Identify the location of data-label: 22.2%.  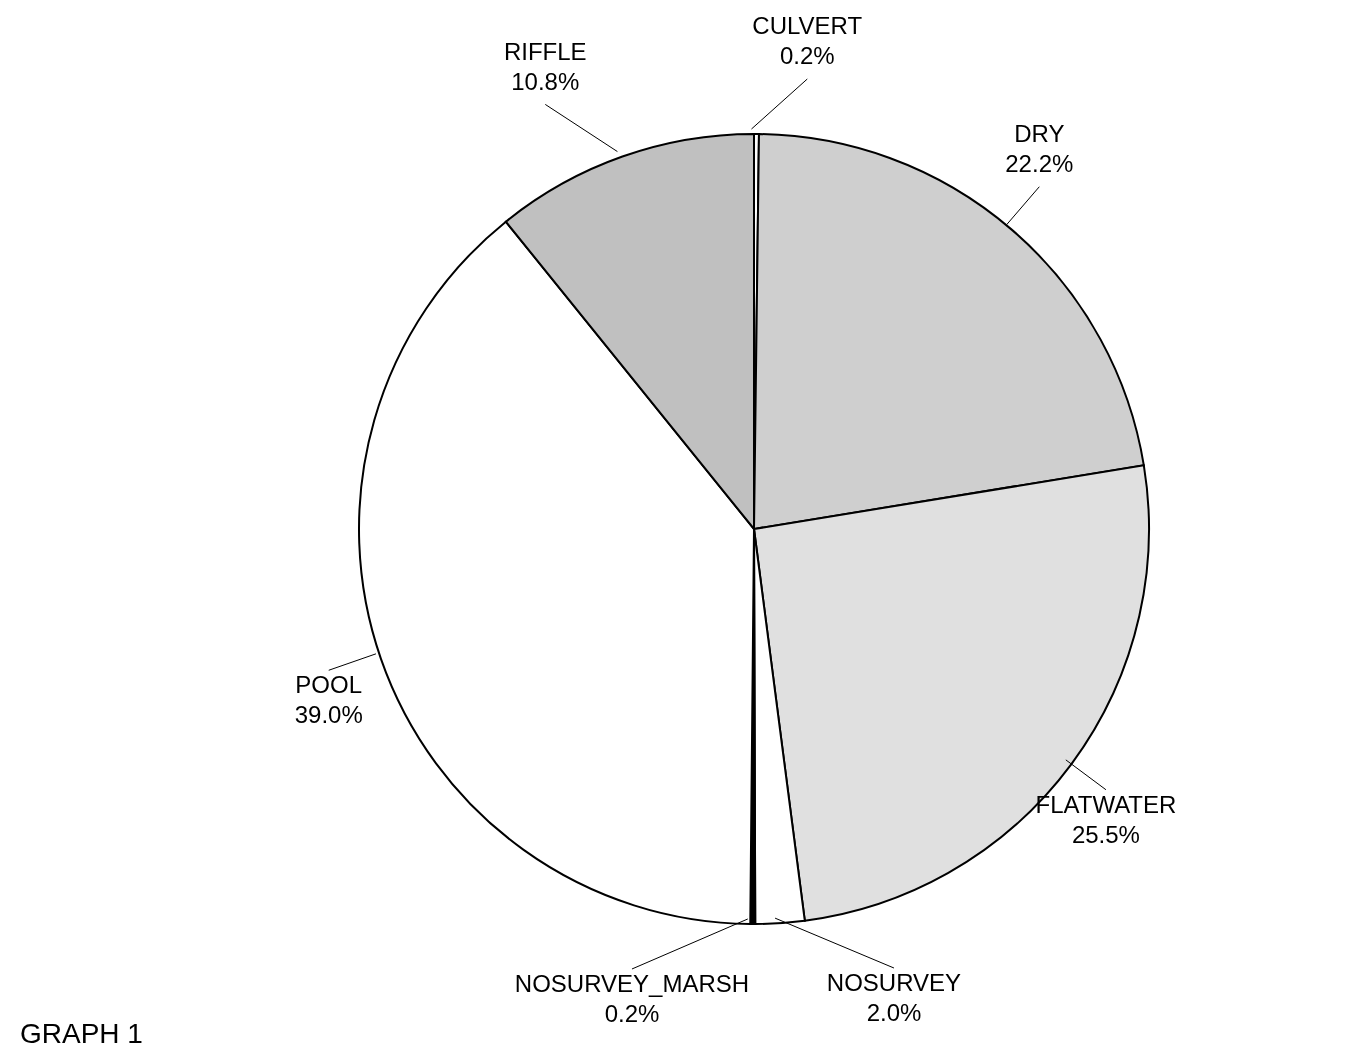
(1039, 163).